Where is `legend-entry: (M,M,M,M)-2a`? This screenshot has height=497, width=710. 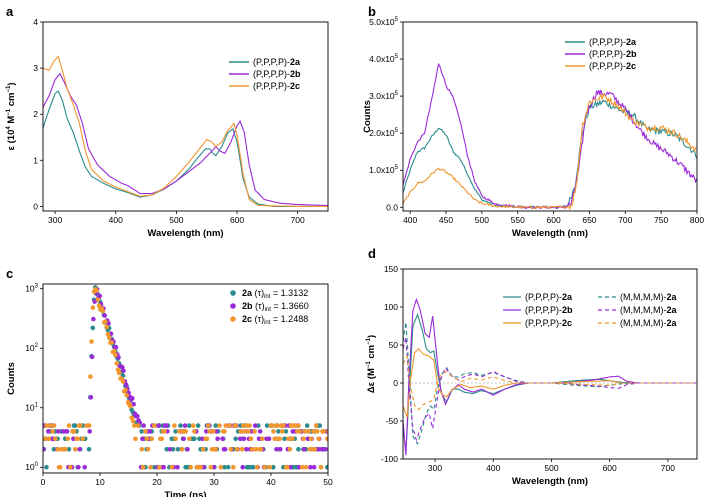
legend-entry: (M,M,M,M)-2a is located at coordinates (648, 297).